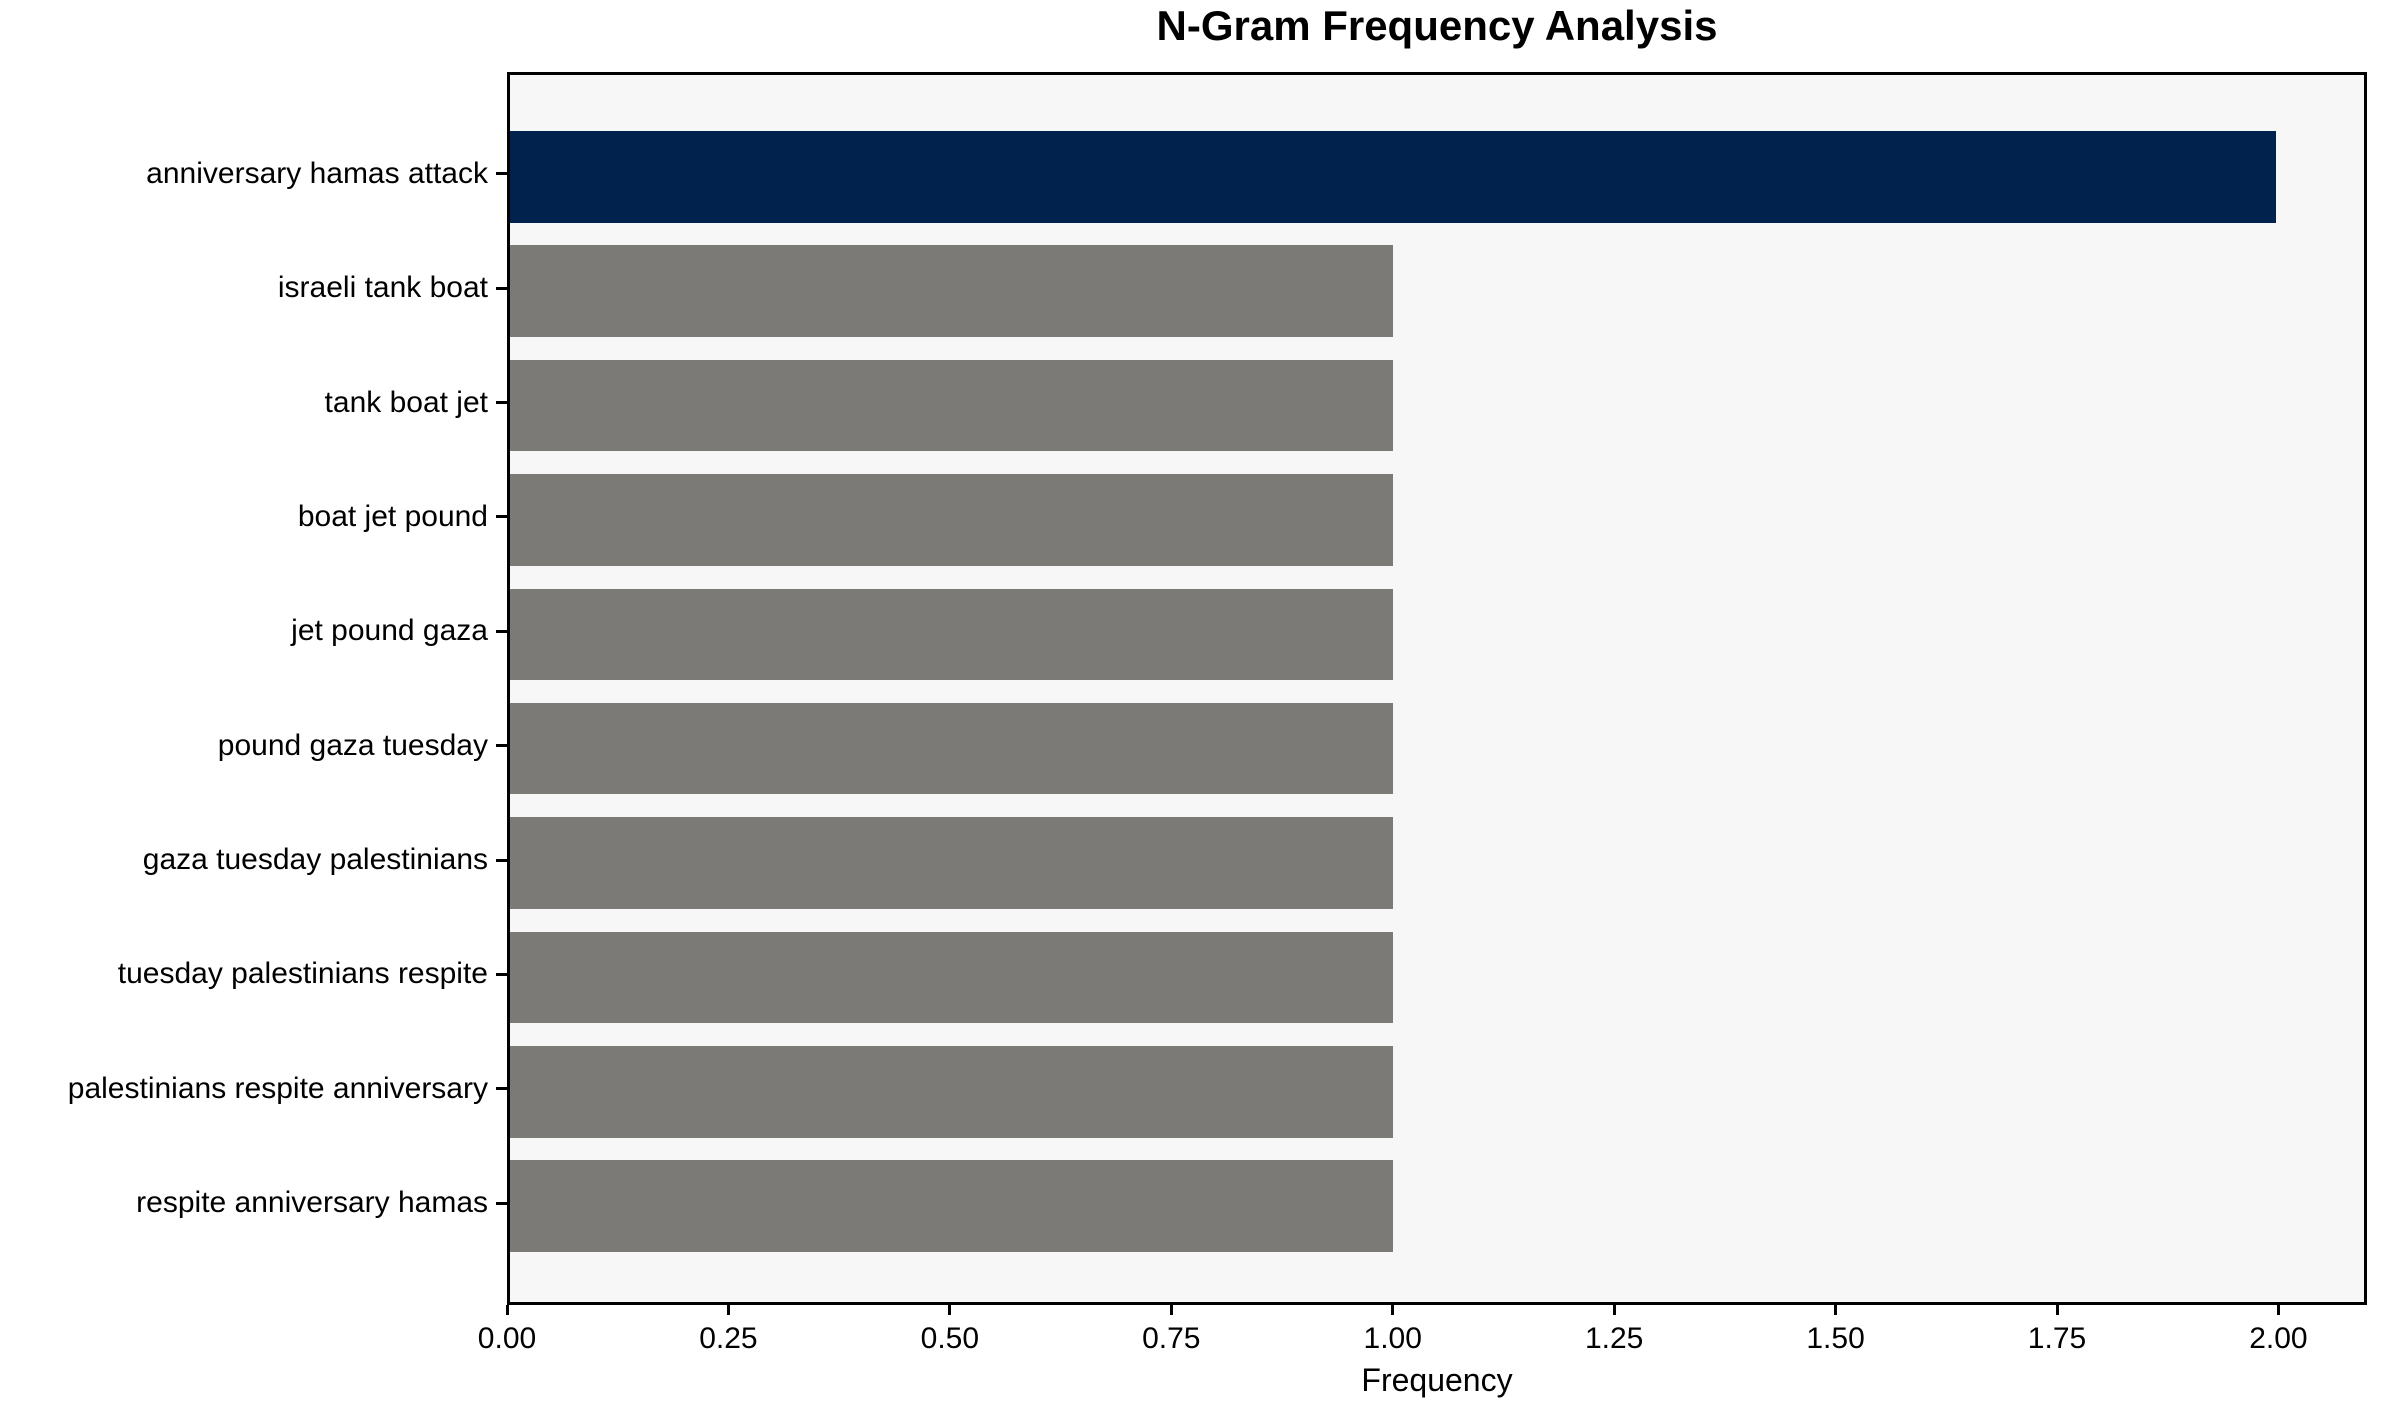 The width and height of the screenshot is (2386, 1414). What do you see at coordinates (1437, 25) in the screenshot?
I see `chart-title: N-Gram Frequency Analysis` at bounding box center [1437, 25].